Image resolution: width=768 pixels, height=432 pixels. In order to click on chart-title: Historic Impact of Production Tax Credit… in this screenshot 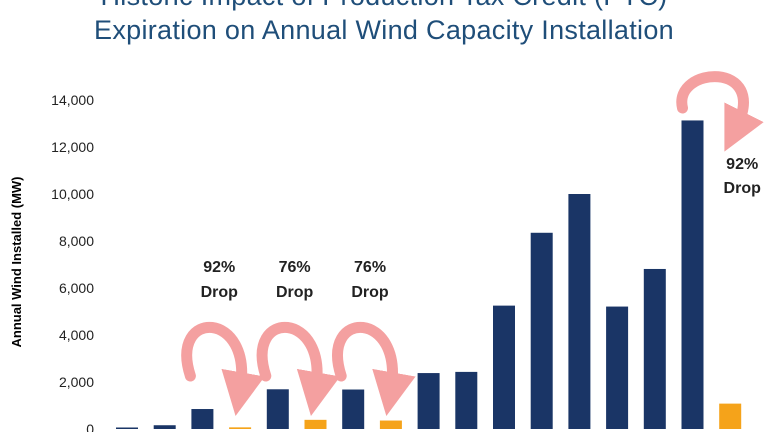, I will do `click(384, 6)`.